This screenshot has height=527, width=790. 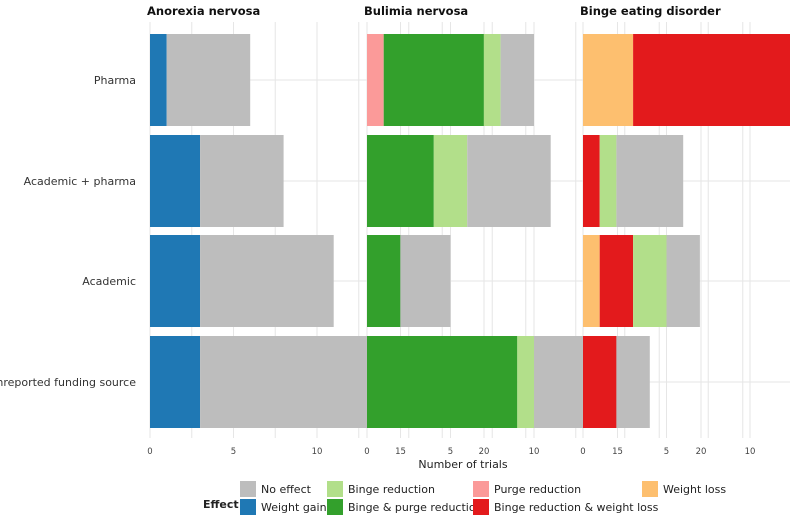 What do you see at coordinates (650, 281) in the screenshot?
I see `bar-binge-eating-disorder-academic-binge-reduction` at bounding box center [650, 281].